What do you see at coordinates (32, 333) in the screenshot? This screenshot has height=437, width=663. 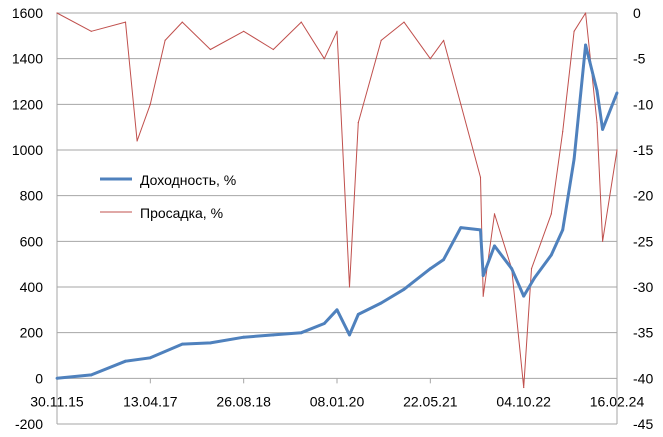 I see `y-tick-label: 200` at bounding box center [32, 333].